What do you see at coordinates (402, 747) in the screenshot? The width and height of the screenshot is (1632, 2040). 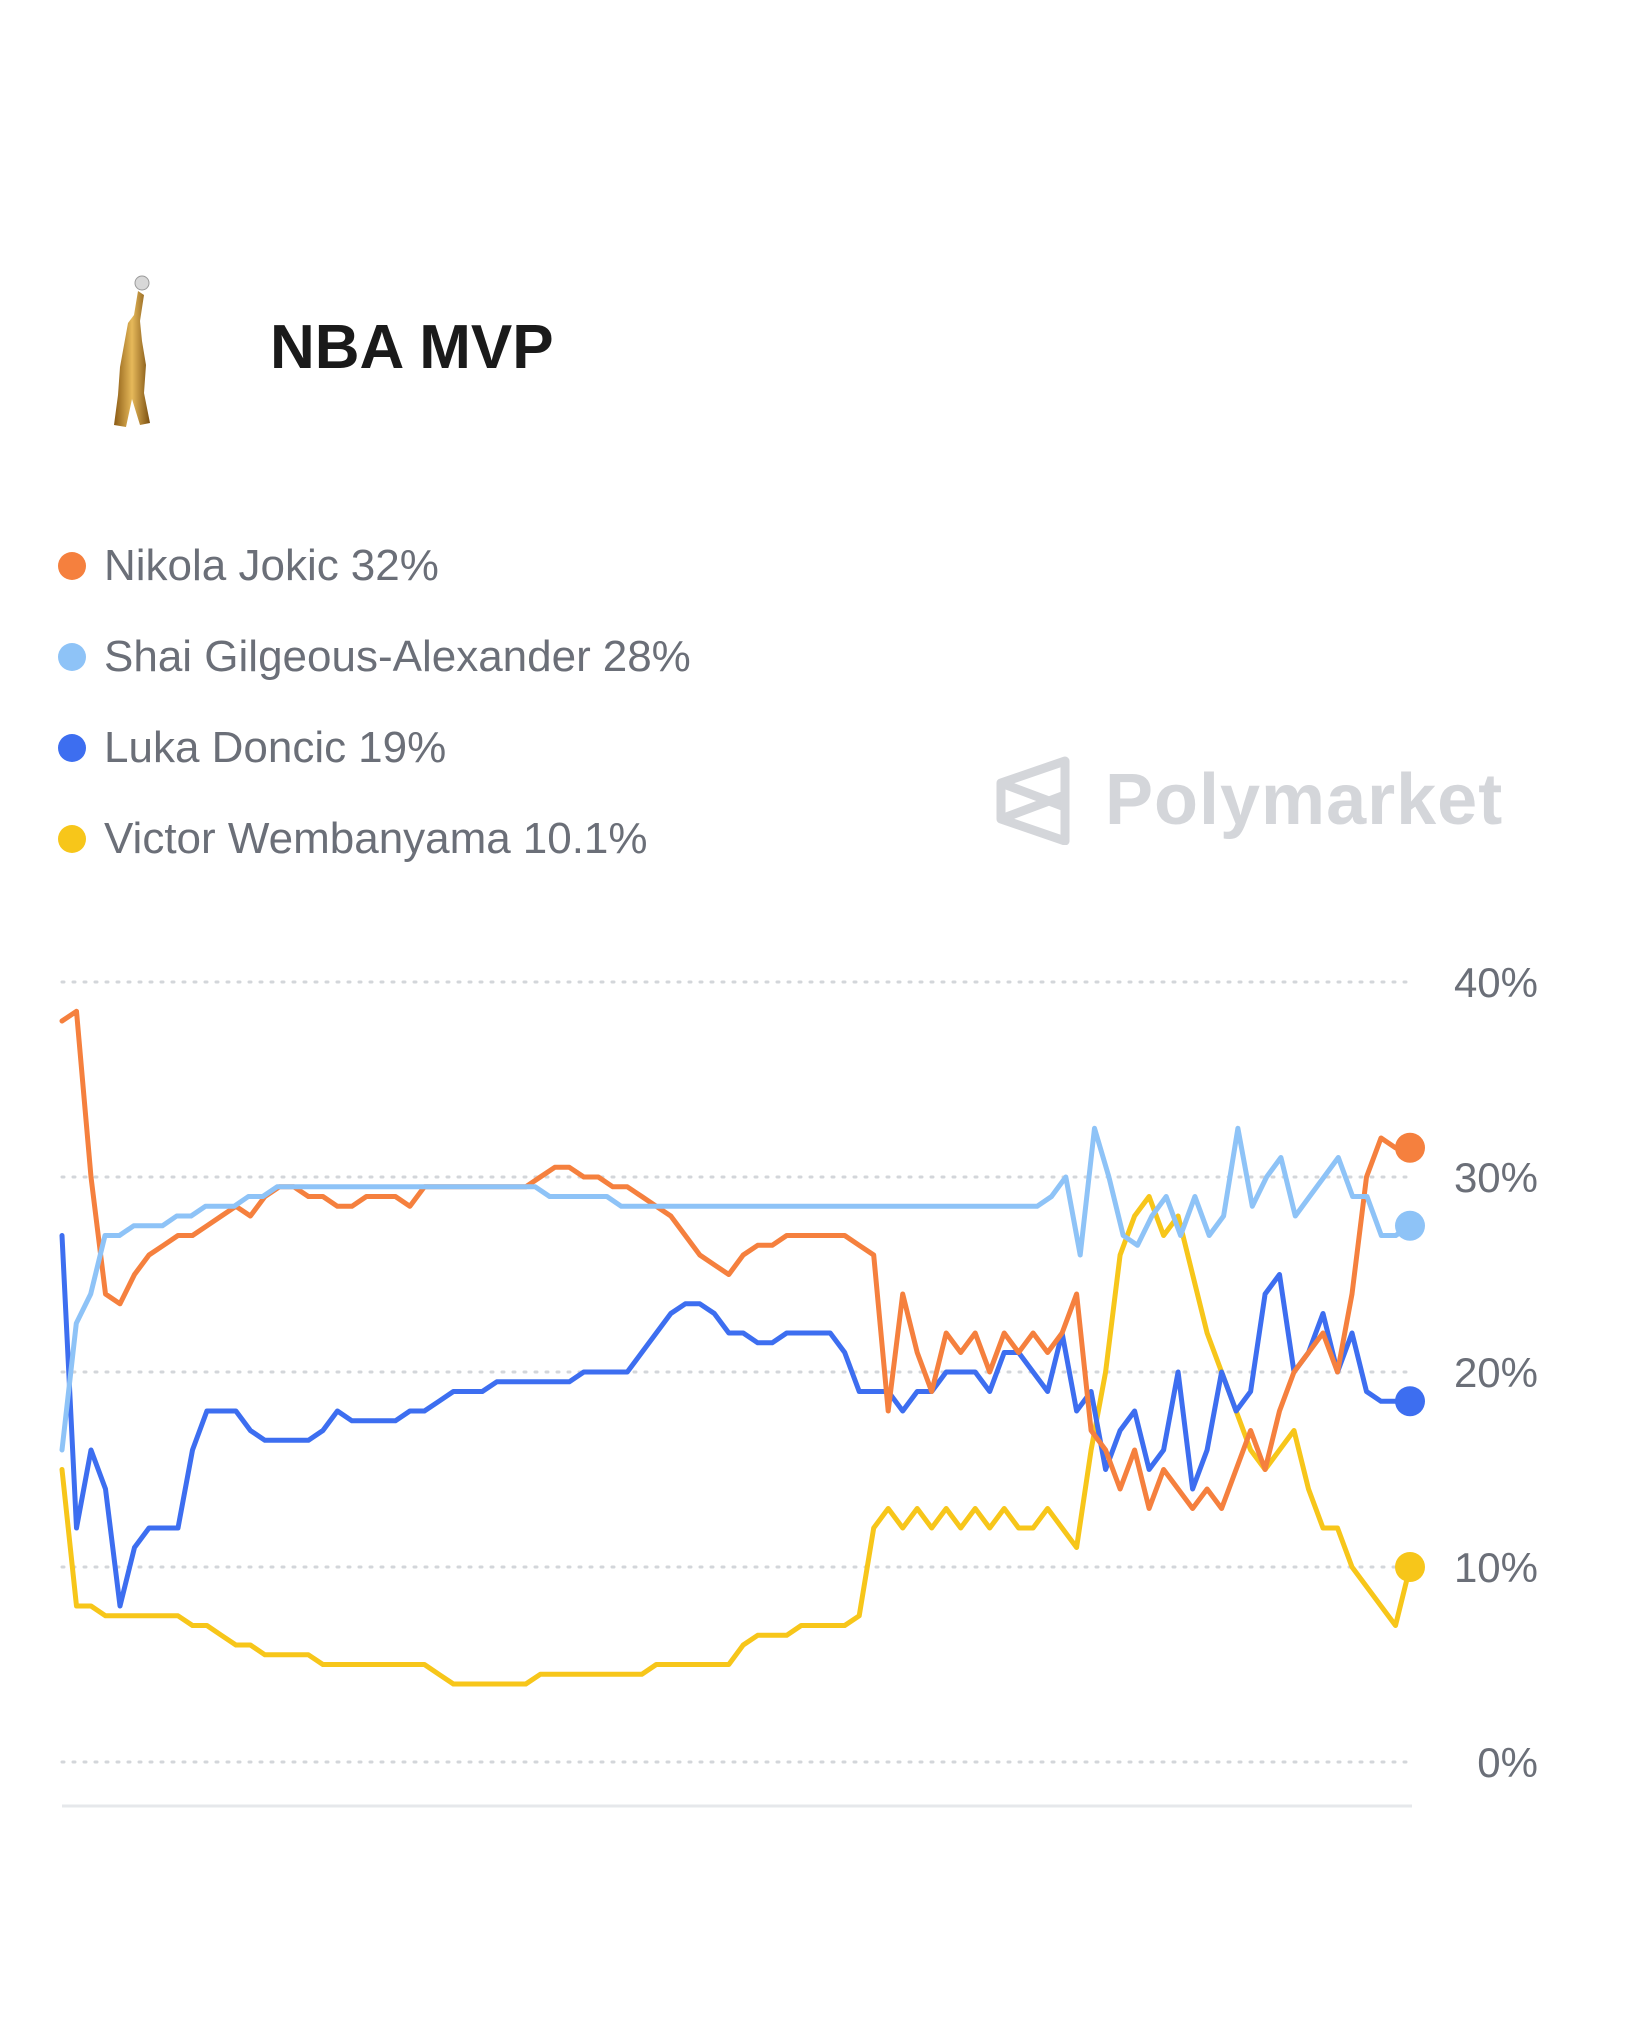 I see `legend-value: 19%` at bounding box center [402, 747].